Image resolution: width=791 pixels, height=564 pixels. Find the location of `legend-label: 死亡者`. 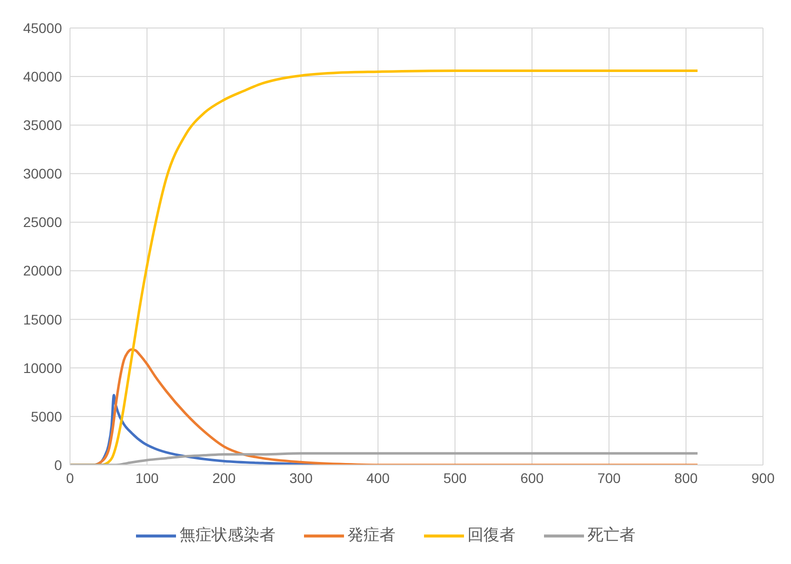

legend-label: 死亡者 is located at coordinates (612, 536).